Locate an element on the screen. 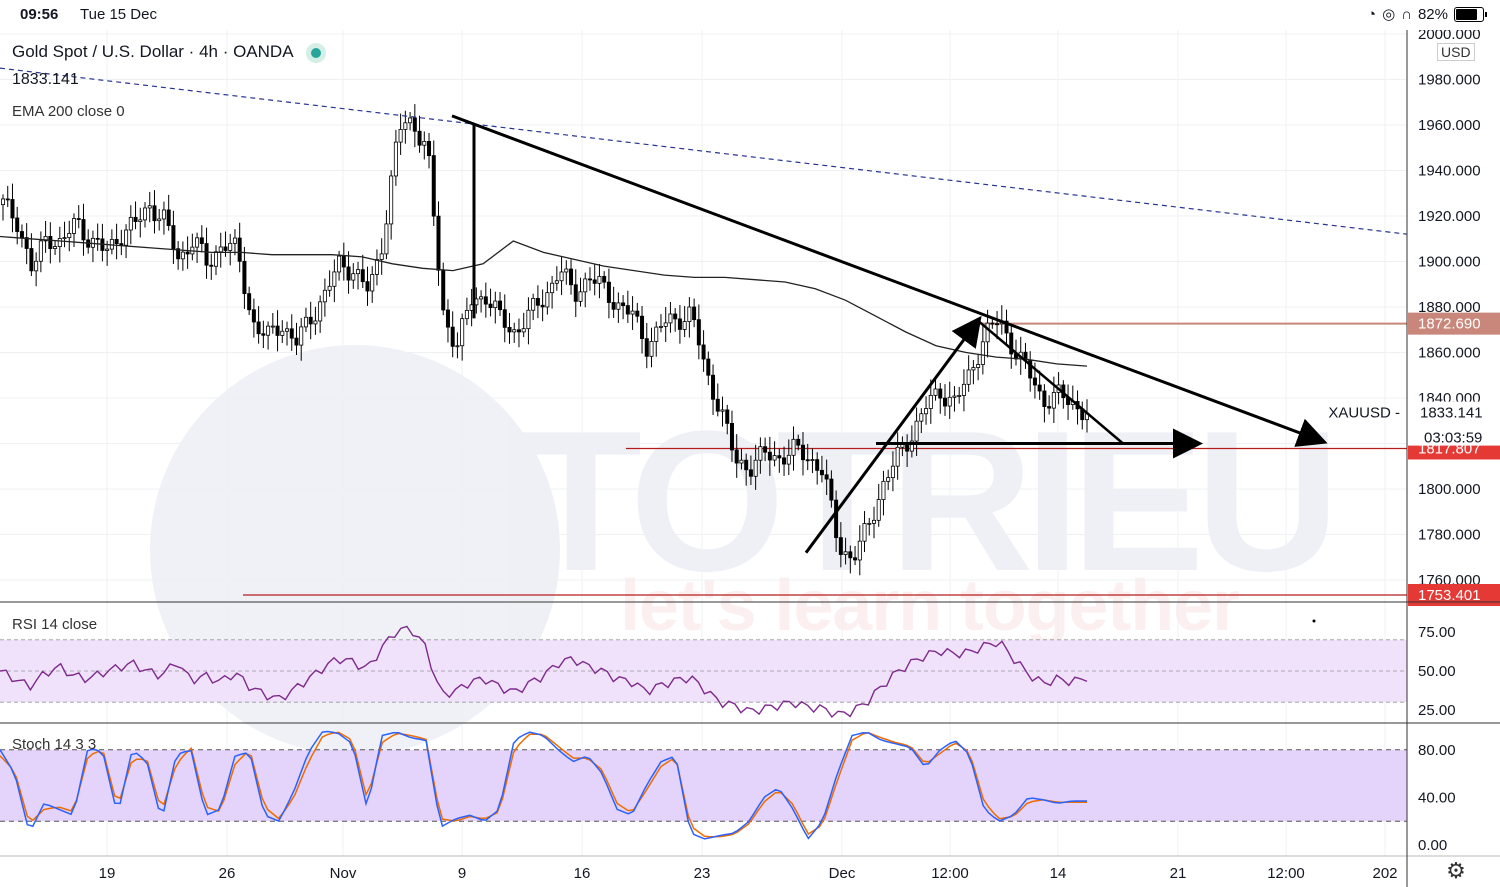 The height and width of the screenshot is (887, 1500). price-tick-label: 1800.000 is located at coordinates (1449, 489).